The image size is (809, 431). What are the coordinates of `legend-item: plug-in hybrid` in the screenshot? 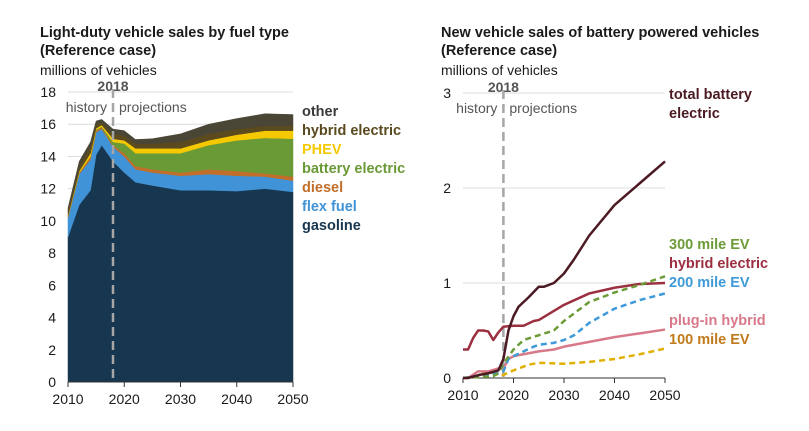 It's located at (717, 321).